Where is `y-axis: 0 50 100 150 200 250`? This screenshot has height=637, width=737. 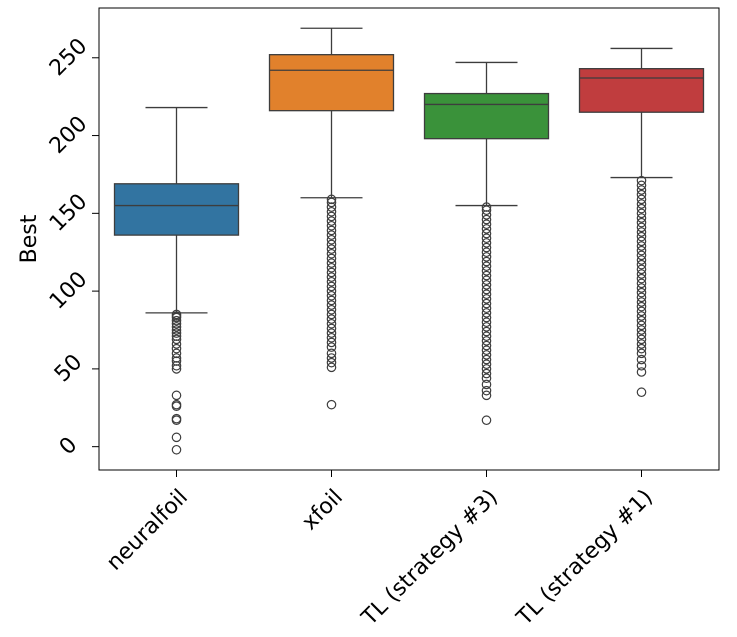
y-axis: 0 50 100 150 200 250 is located at coordinates (72, 247).